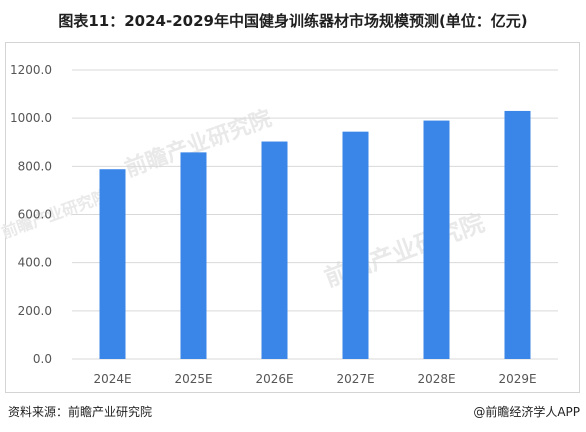  What do you see at coordinates (112, 379) in the screenshot?
I see `x-tick-label: 2024E` at bounding box center [112, 379].